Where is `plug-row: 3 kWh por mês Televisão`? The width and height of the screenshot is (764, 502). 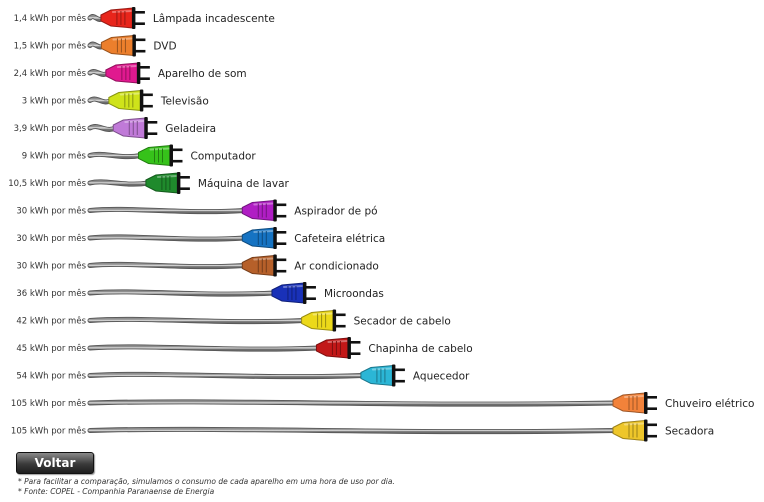
plug-row: 3 kWh por mês Televisão is located at coordinates (115, 100).